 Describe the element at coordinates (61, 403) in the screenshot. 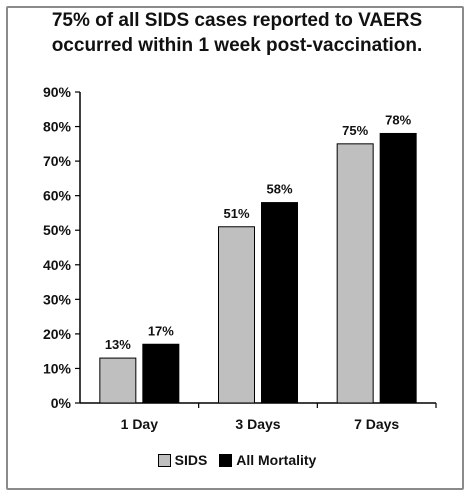

I see `y-tick-label: 0%` at that location.